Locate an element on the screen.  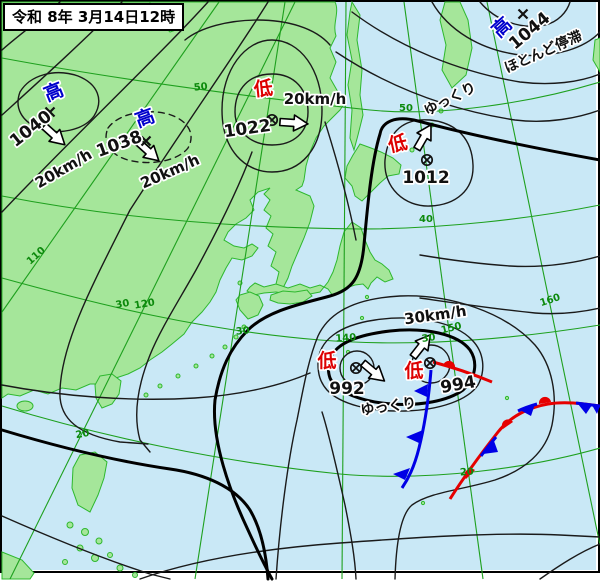
pressure-value-992: 992 is located at coordinates (347, 389).